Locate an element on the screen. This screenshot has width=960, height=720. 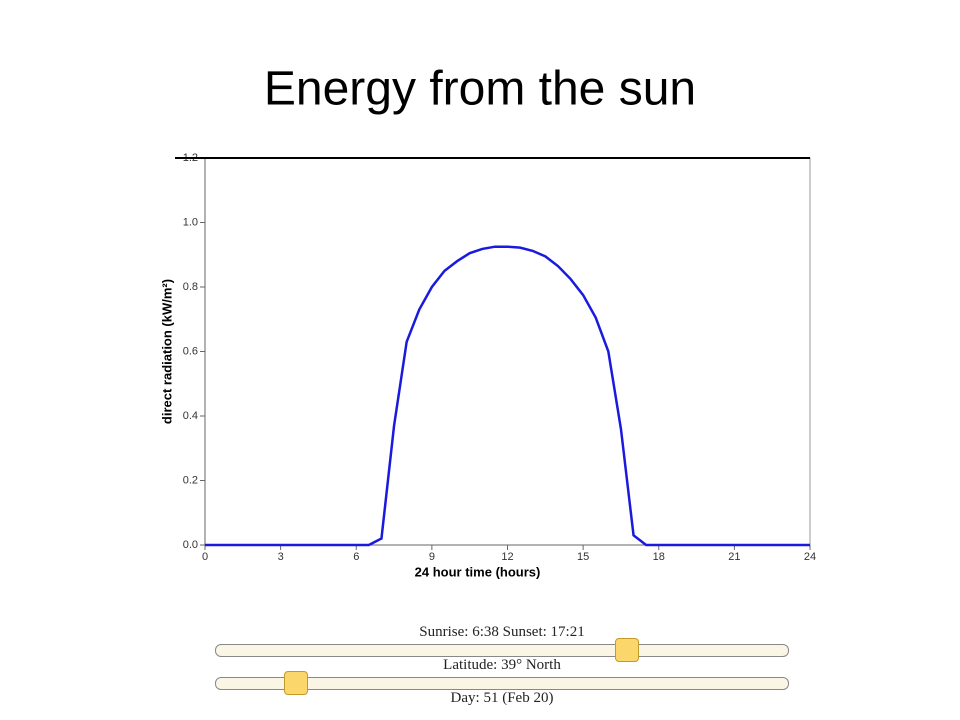
x-tick-label: 3 is located at coordinates (281, 557).